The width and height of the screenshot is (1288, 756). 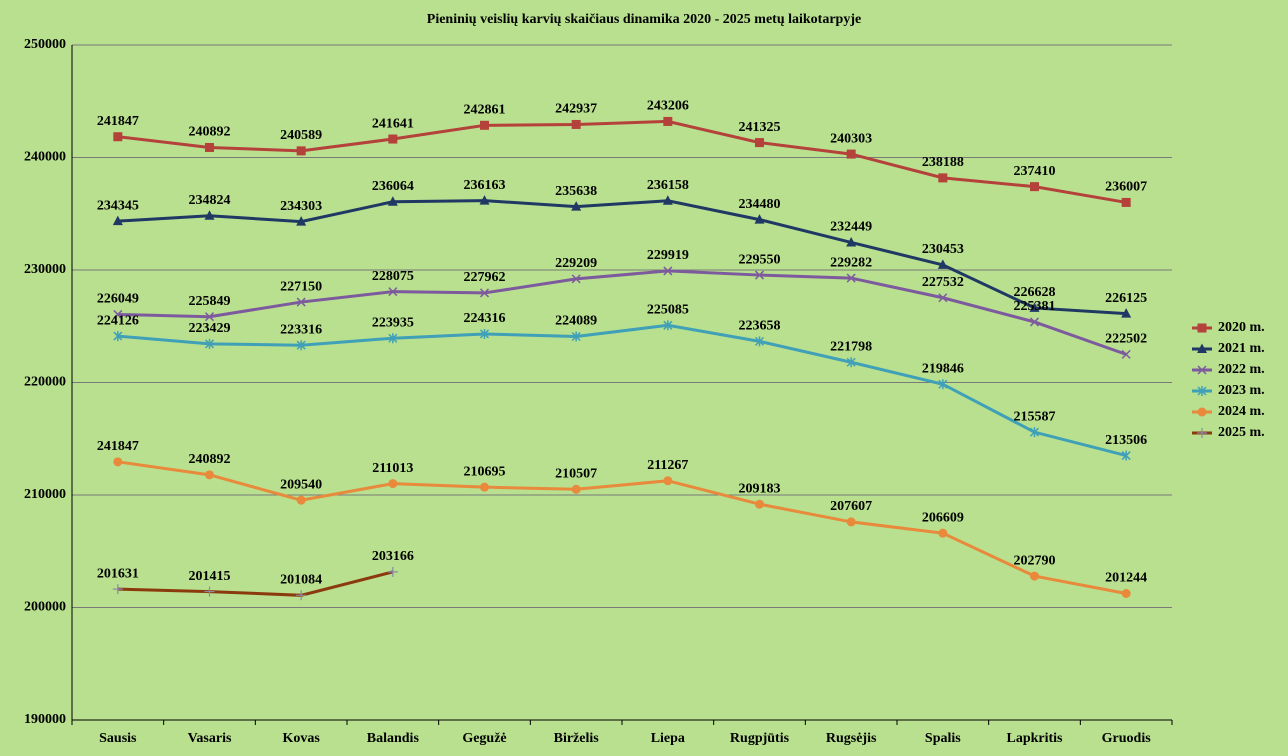 I want to click on data-label: 234480, so click(x=760, y=204).